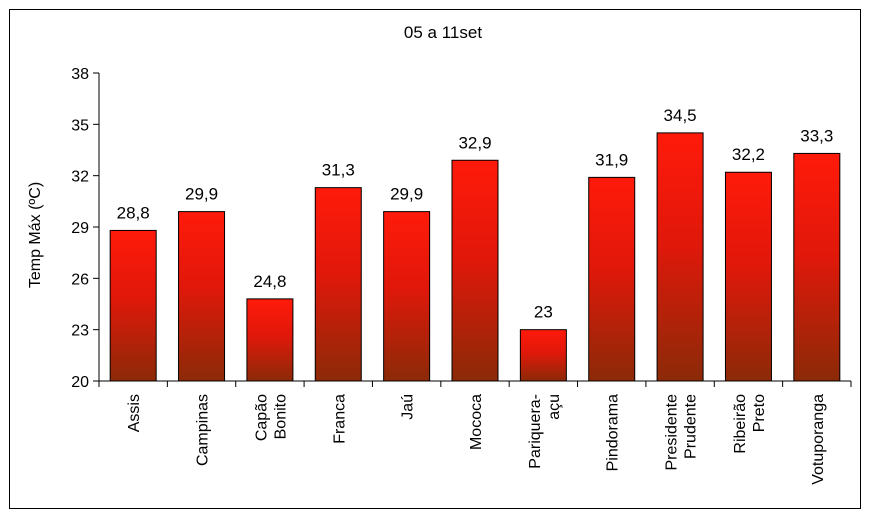 Image resolution: width=870 pixels, height=513 pixels. I want to click on x-tick-label-line: Mococa, so click(476, 422).